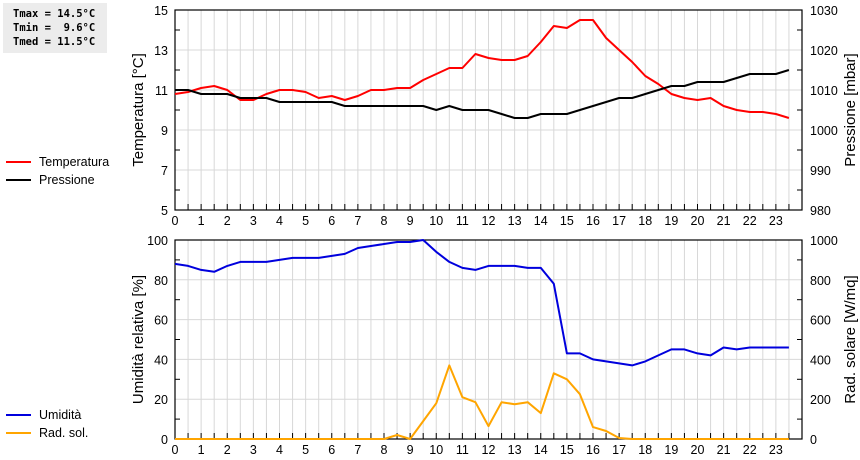  What do you see at coordinates (482, 94) in the screenshot?
I see `series-line-pressione` at bounding box center [482, 94].